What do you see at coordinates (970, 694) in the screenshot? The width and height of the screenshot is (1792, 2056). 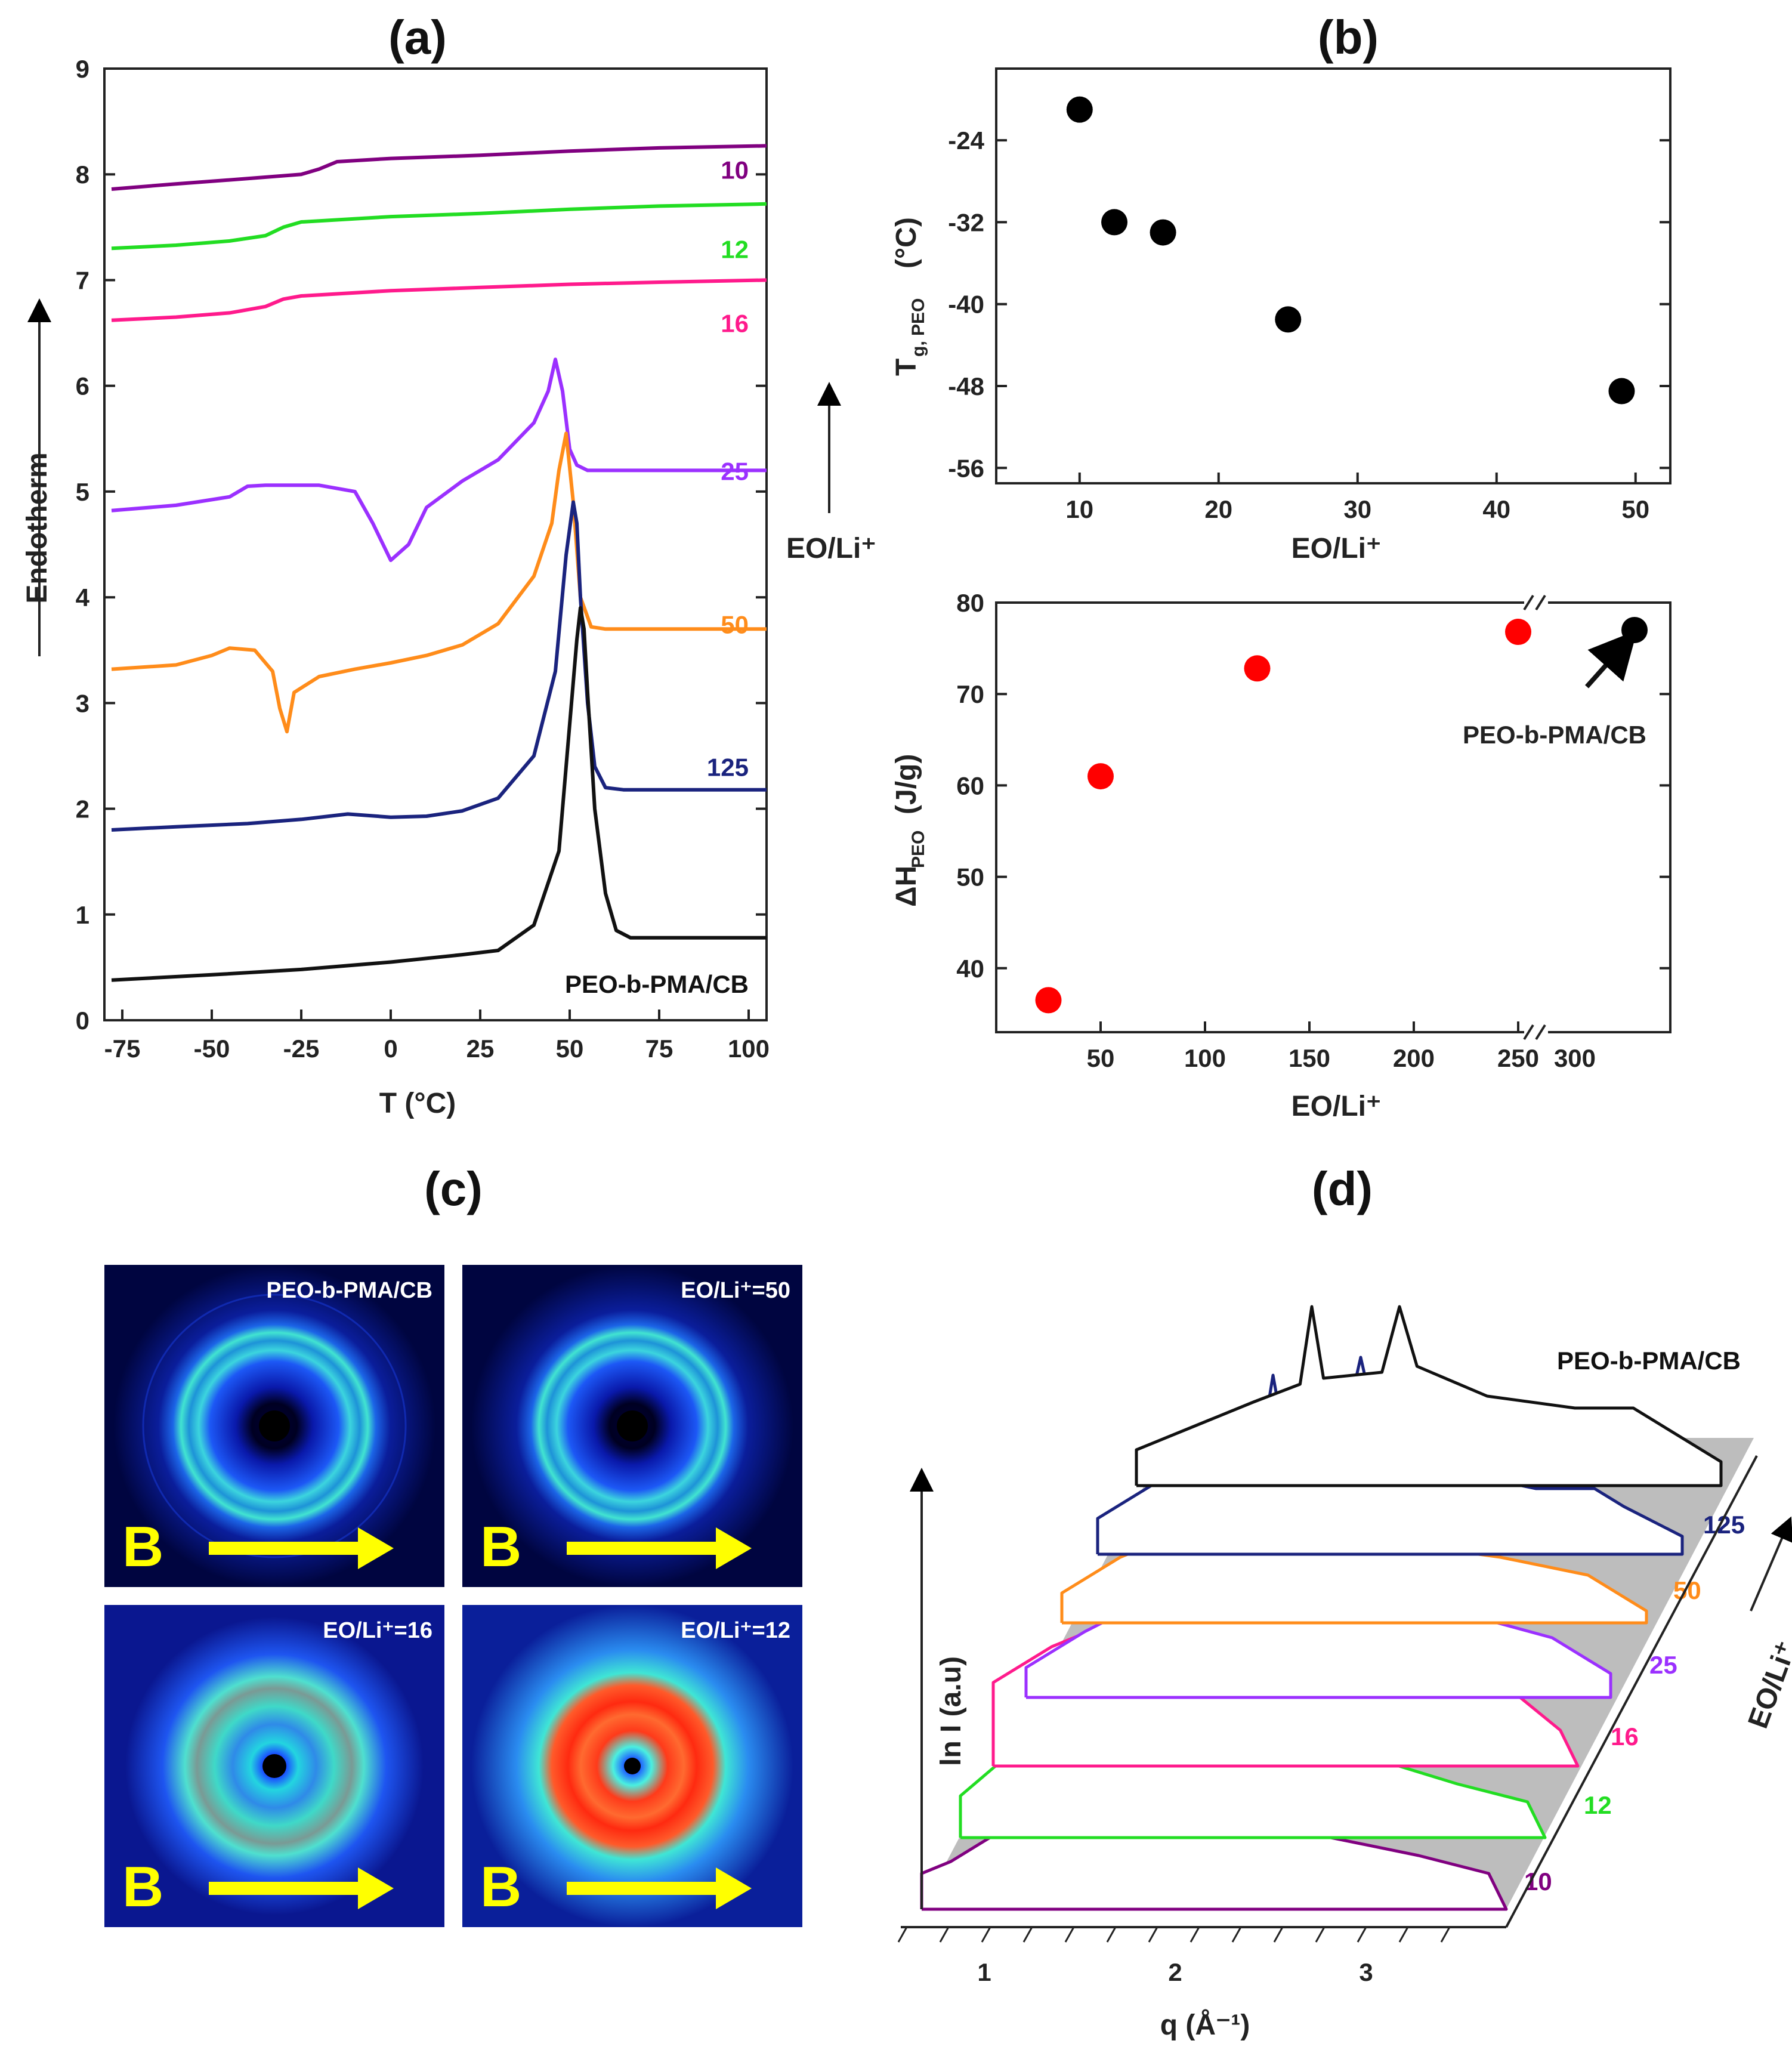 I see `panel-b-bottom-ytick-label: 70` at bounding box center [970, 694].